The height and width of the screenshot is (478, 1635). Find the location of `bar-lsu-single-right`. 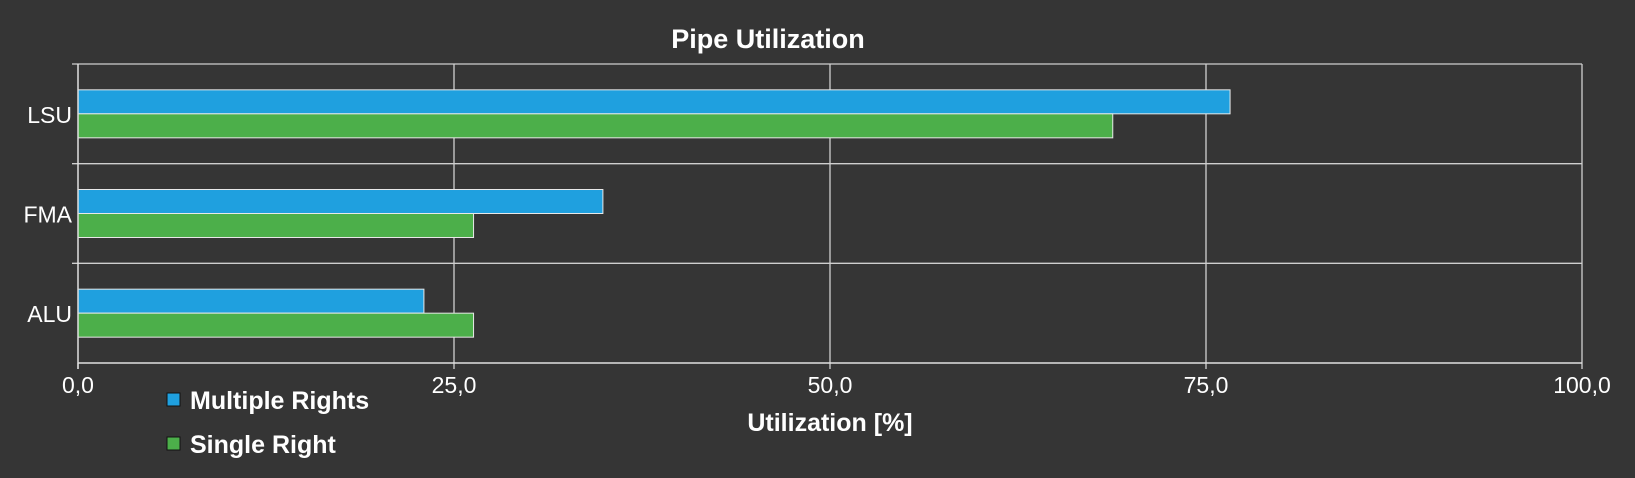

bar-lsu-single-right is located at coordinates (595, 126).